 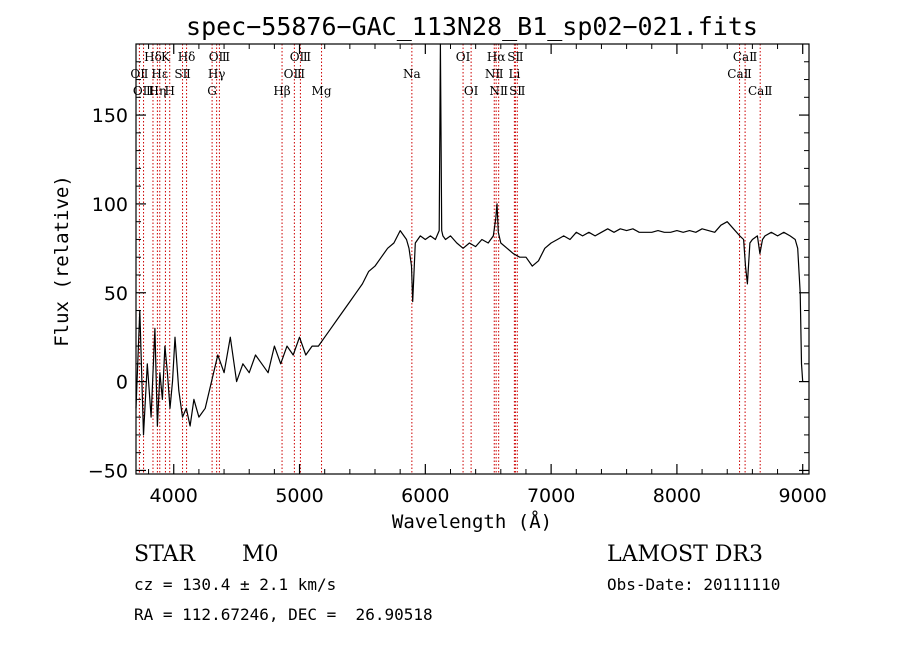 I want to click on x-tick-label: 8000, so click(x=677, y=496).